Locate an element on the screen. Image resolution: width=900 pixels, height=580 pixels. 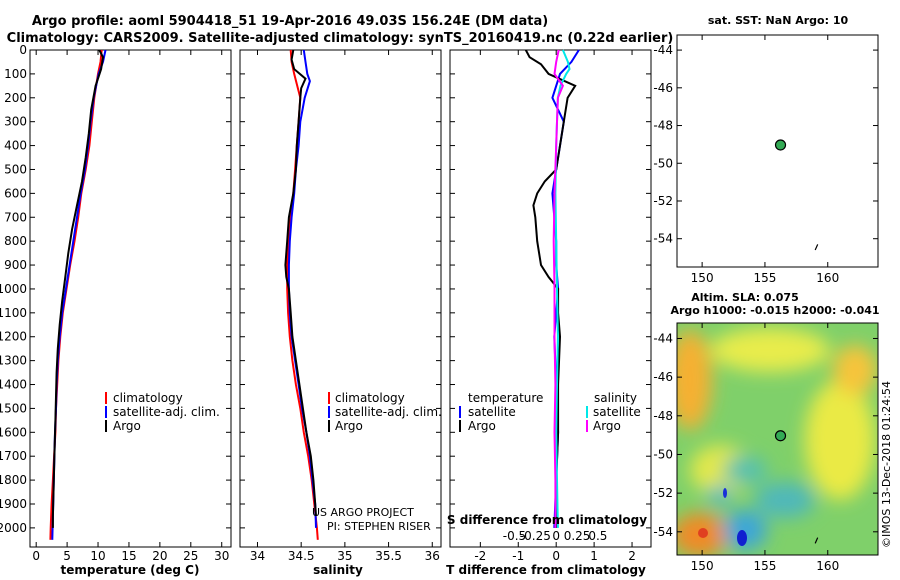
x-tick-label: 34 is located at coordinates (257, 556).